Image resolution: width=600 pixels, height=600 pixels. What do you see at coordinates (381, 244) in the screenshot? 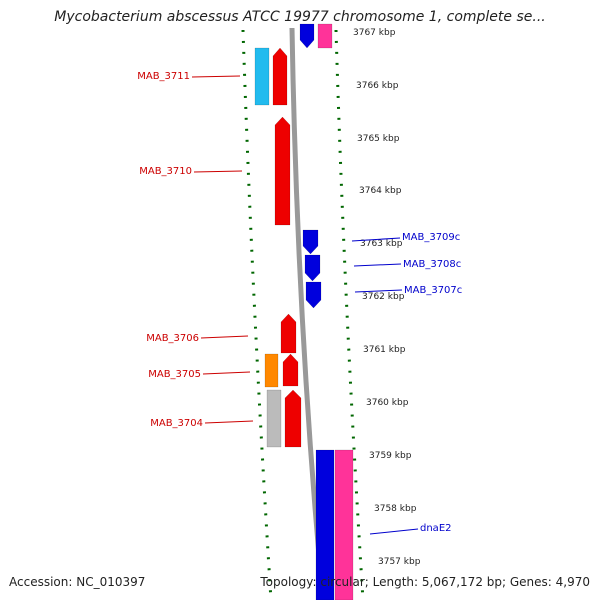
I see `scale-tick-label: 3763 kbp` at bounding box center [381, 244].